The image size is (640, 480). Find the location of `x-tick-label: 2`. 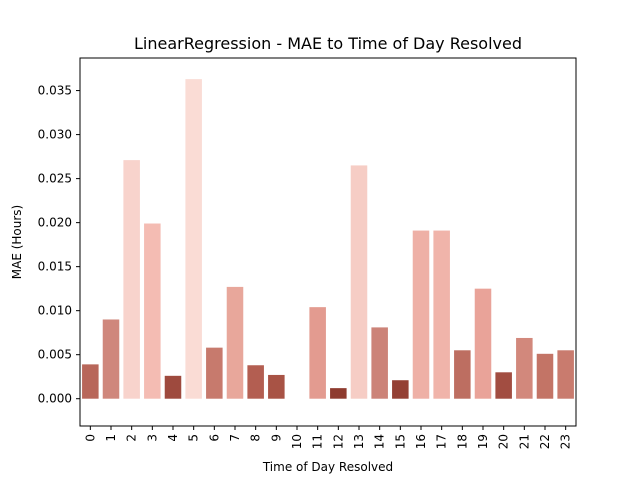

x-tick-label: 2 is located at coordinates (132, 438).